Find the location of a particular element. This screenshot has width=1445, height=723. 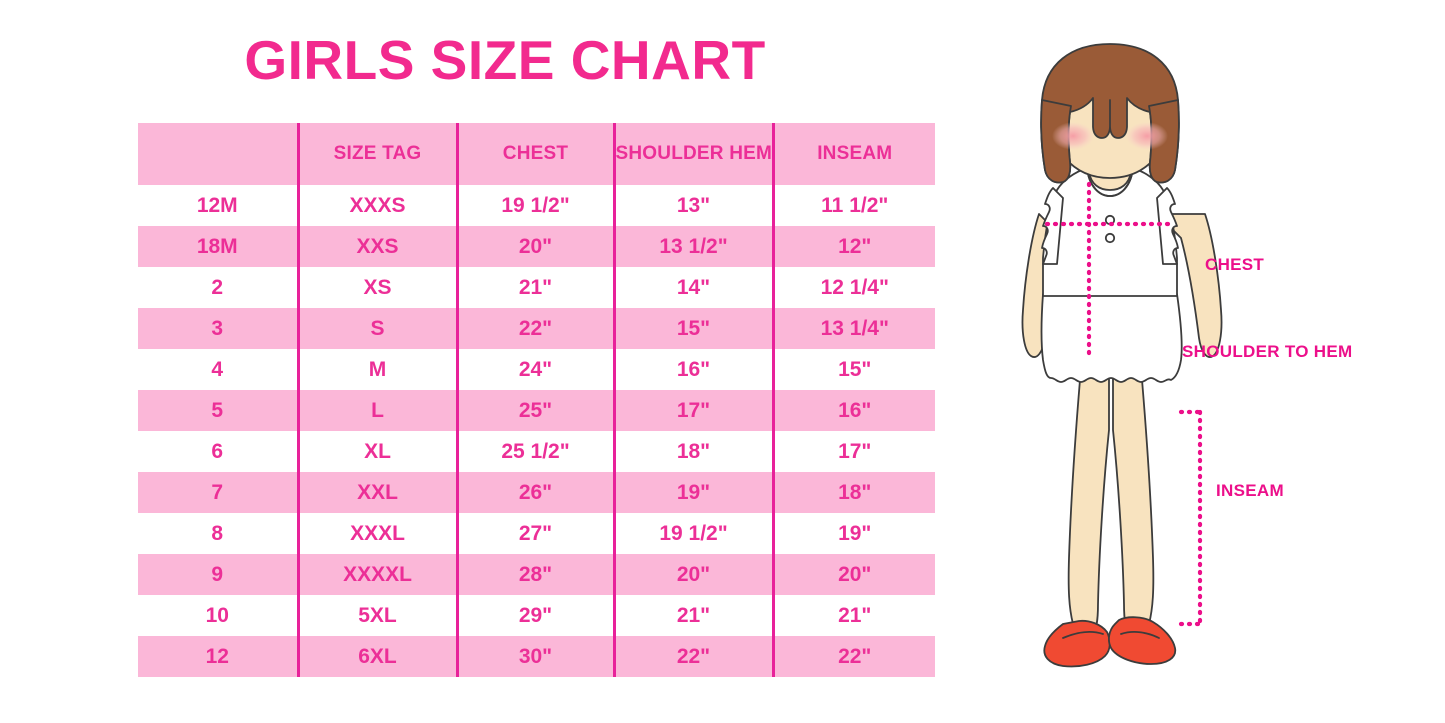

cell-chest: 25" is located at coordinates (534, 410).